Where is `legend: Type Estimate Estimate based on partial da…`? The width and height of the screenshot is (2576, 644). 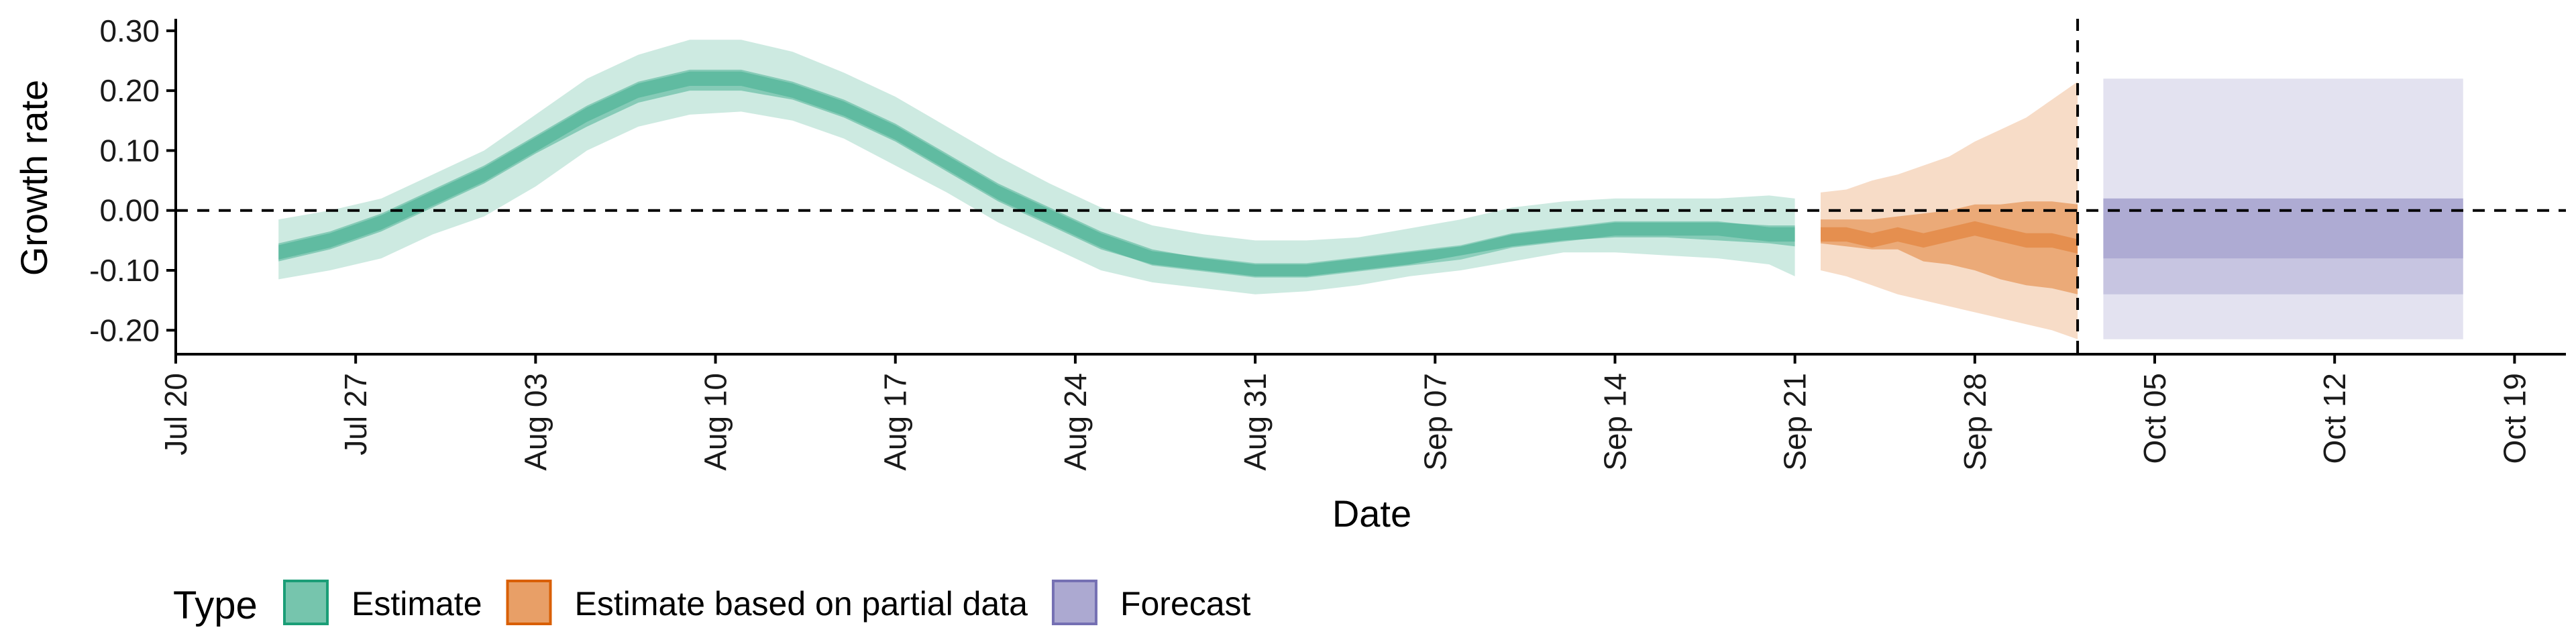
legend: Type Estimate Estimate based on partial da… is located at coordinates (712, 603).